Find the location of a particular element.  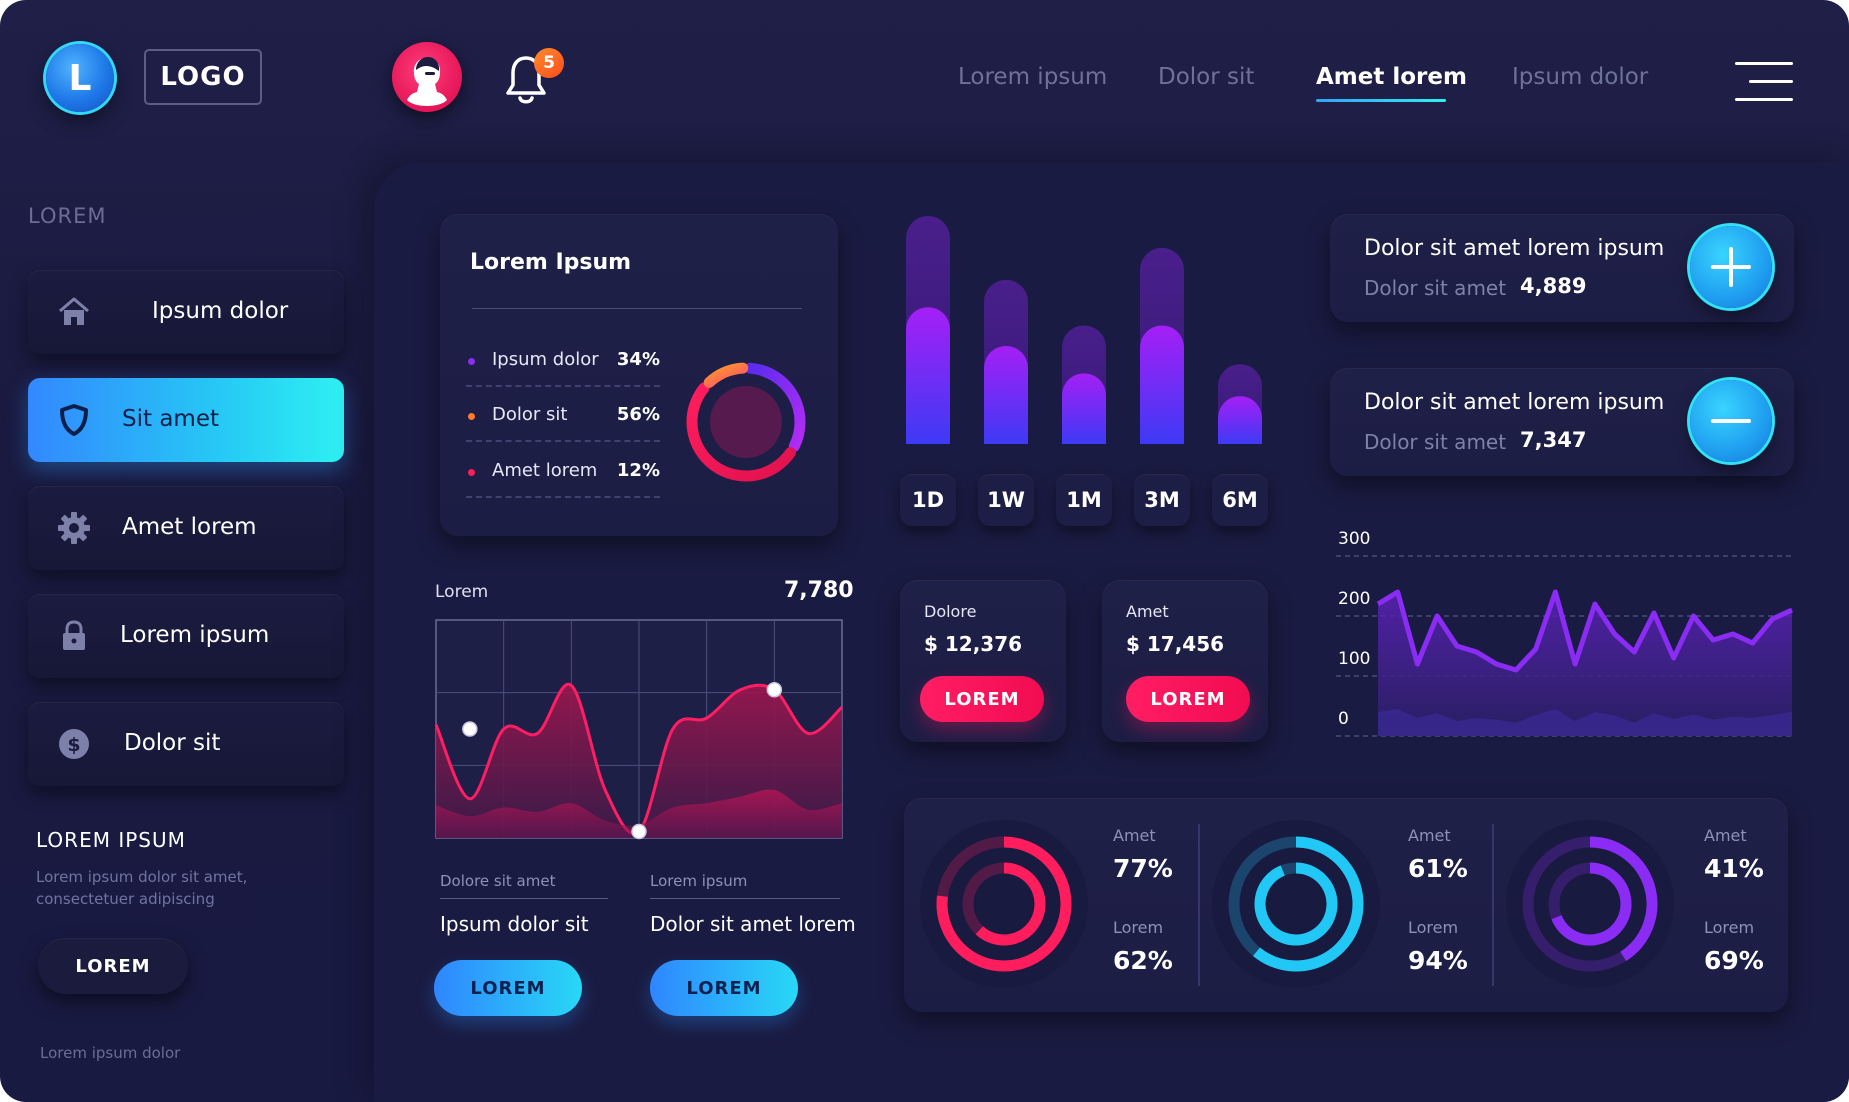

sidebar-item-label: Dolor sit is located at coordinates (172, 743).